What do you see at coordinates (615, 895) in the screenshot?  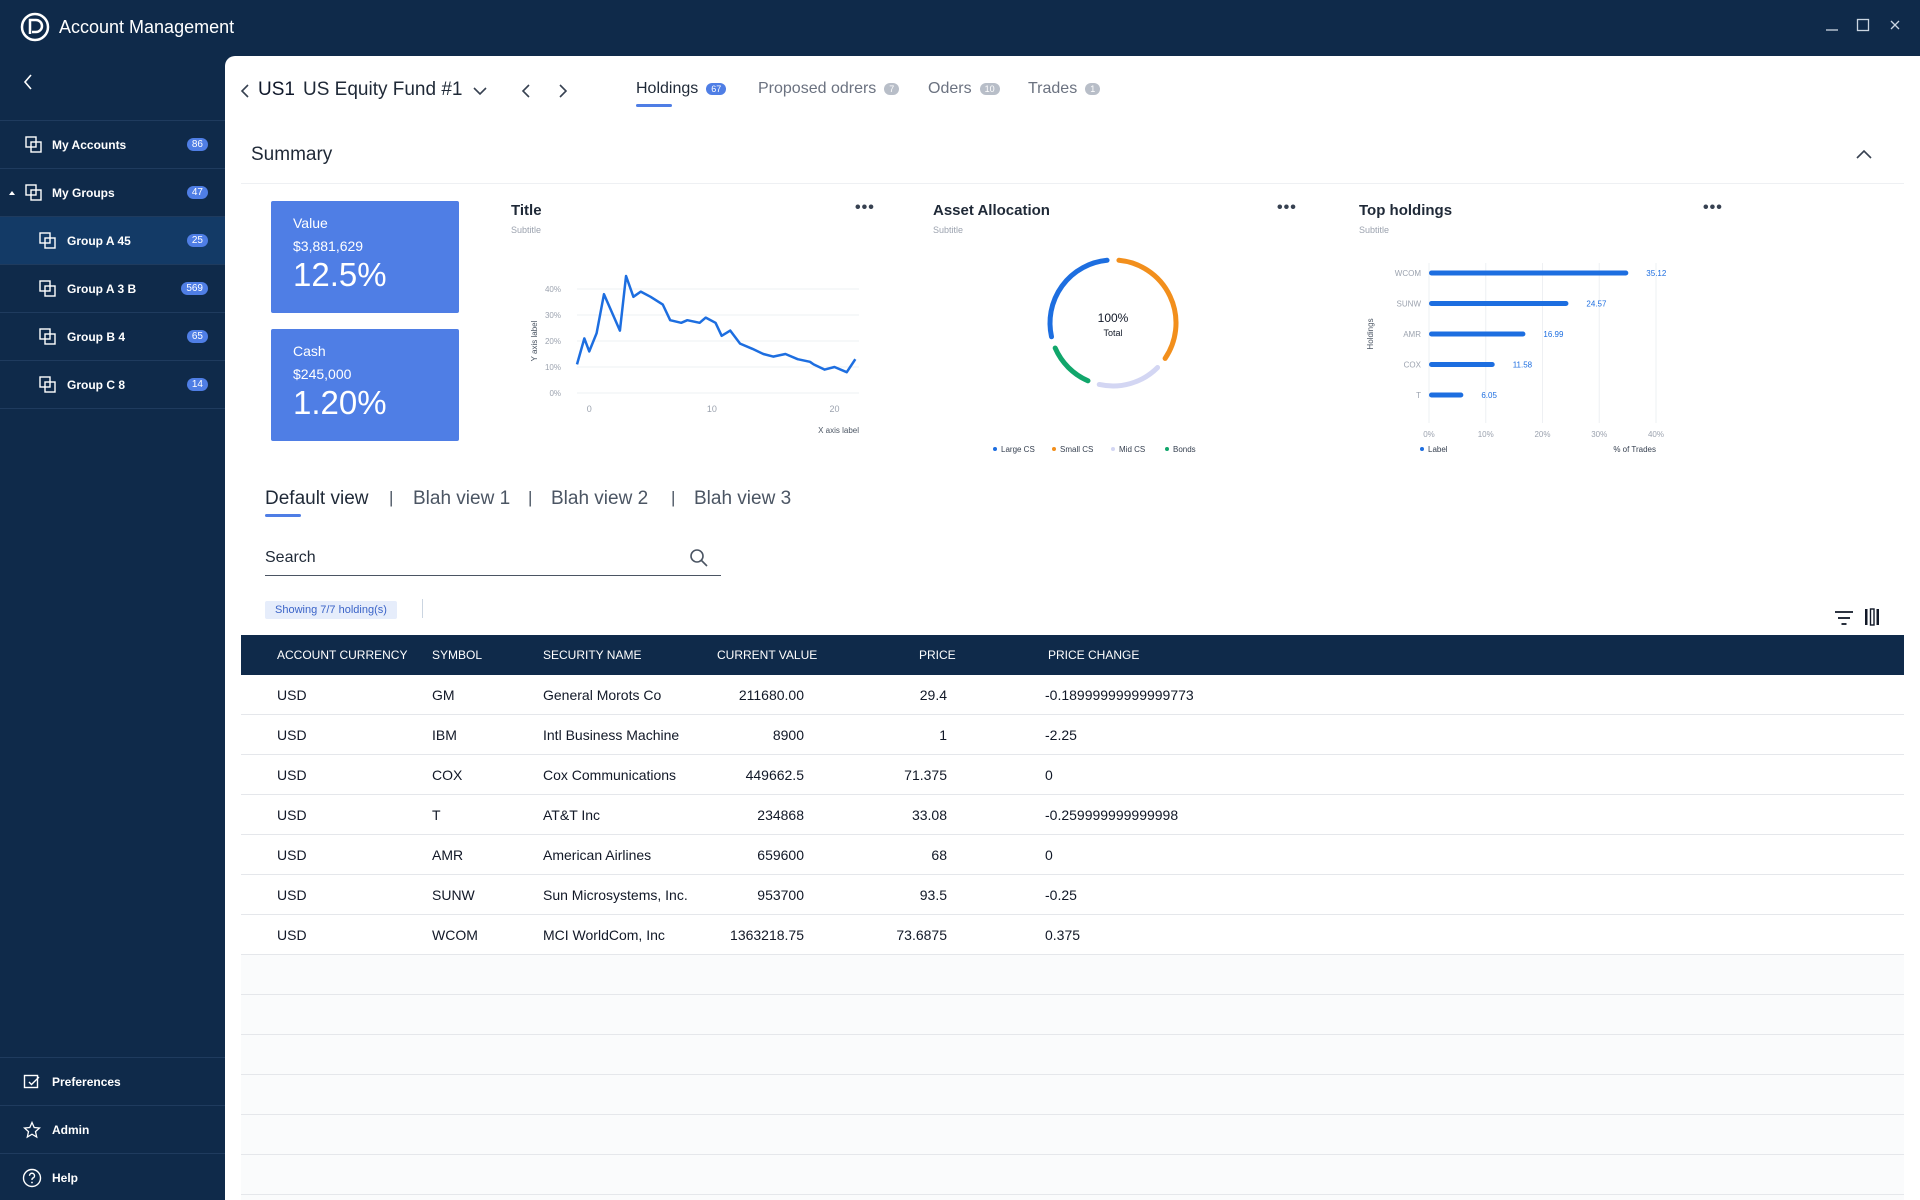 I see `cell-security-name: Sun Microsystems, Inc.` at bounding box center [615, 895].